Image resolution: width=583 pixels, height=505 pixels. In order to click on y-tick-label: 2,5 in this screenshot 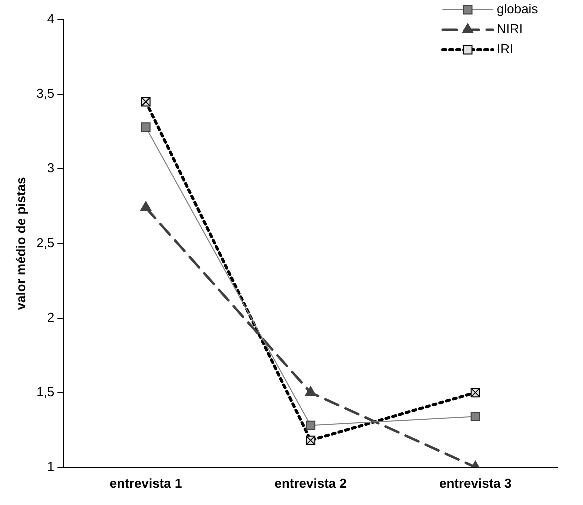, I will do `click(45, 242)`.